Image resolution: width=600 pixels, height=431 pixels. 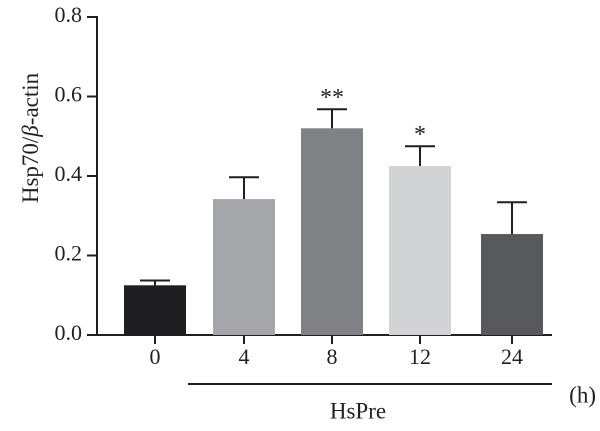 I want to click on x-unit-label: (h), so click(x=582, y=394).